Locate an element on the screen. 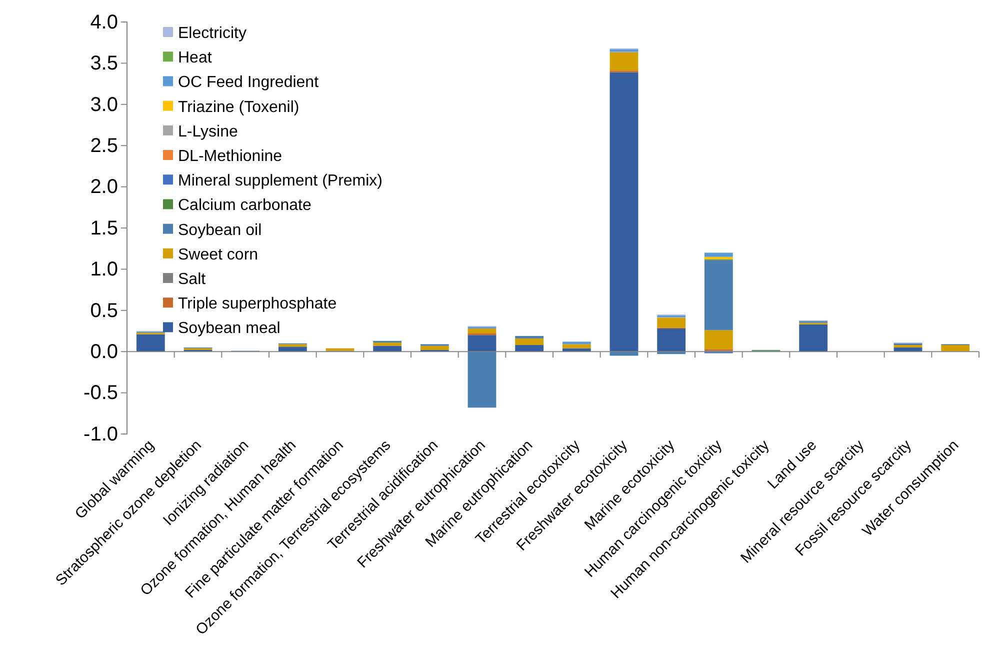  y-tick-label: 0.0 is located at coordinates (104, 352).